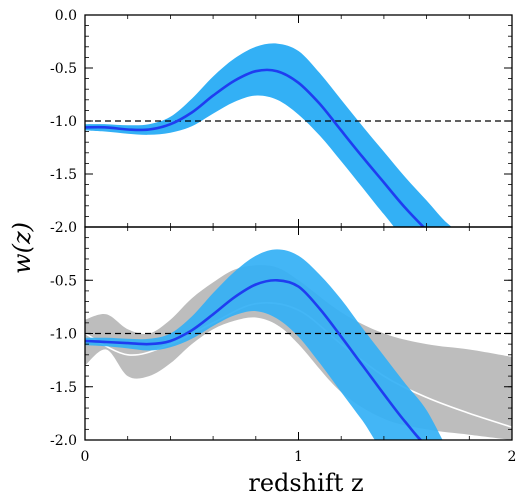 The height and width of the screenshot is (499, 516). What do you see at coordinates (305, 483) in the screenshot?
I see `x-axis-title: redshift z` at bounding box center [305, 483].